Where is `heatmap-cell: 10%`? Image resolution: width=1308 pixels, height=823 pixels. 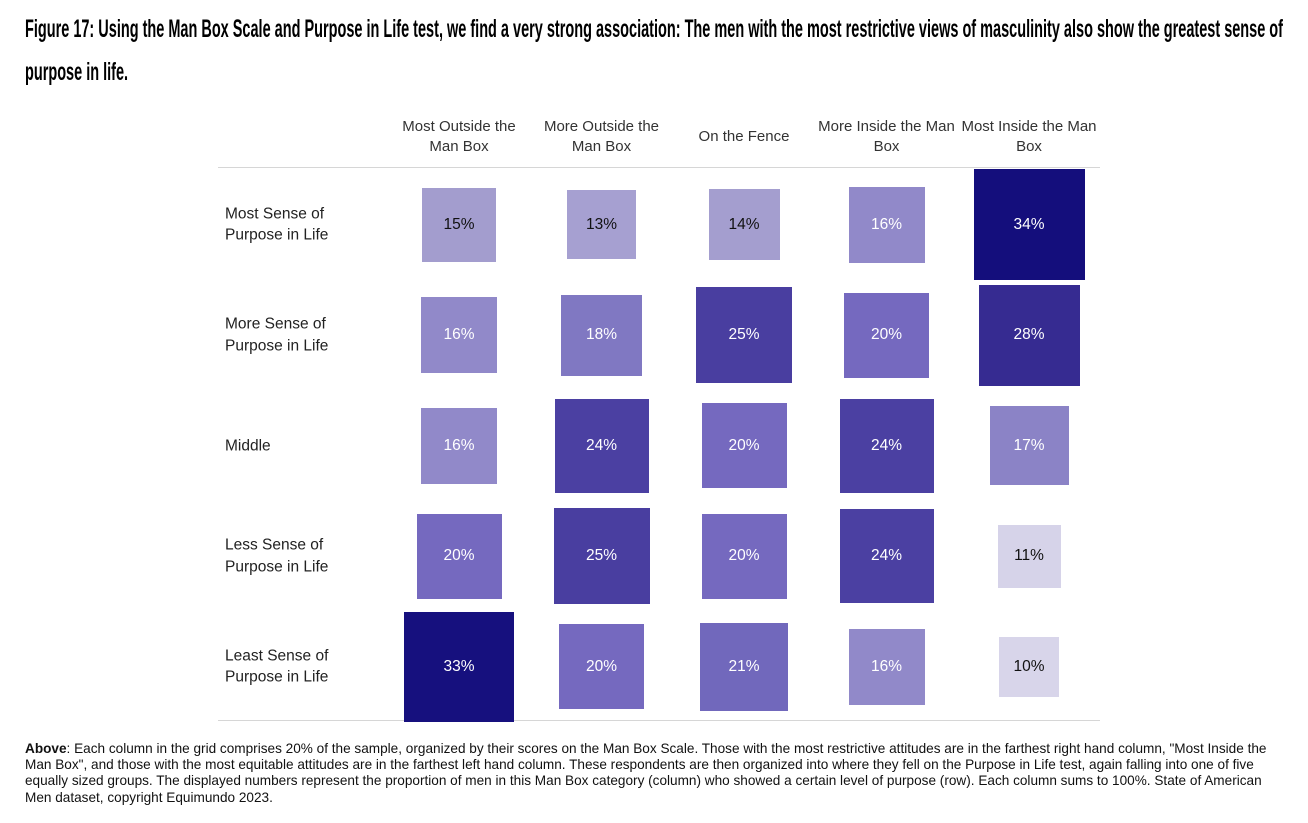
heatmap-cell: 10% is located at coordinates (1029, 666).